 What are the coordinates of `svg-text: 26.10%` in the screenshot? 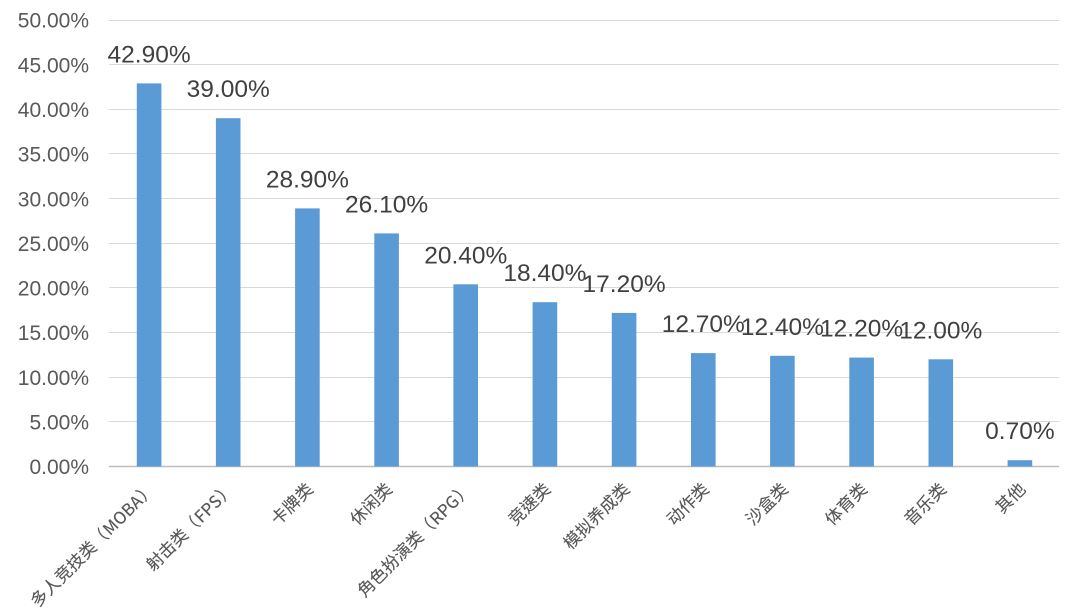 It's located at (386, 204).